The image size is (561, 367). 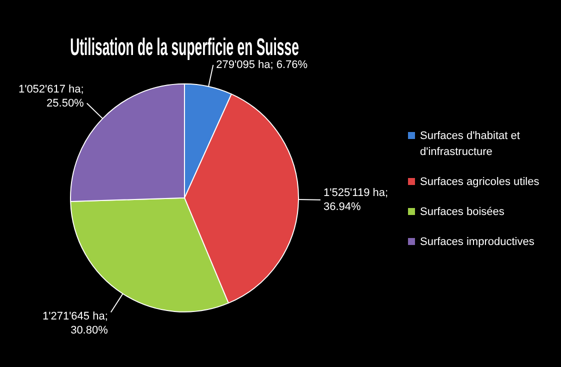 I want to click on data-label: 1'052'617 ha; 25.50%, so click(x=51, y=96).